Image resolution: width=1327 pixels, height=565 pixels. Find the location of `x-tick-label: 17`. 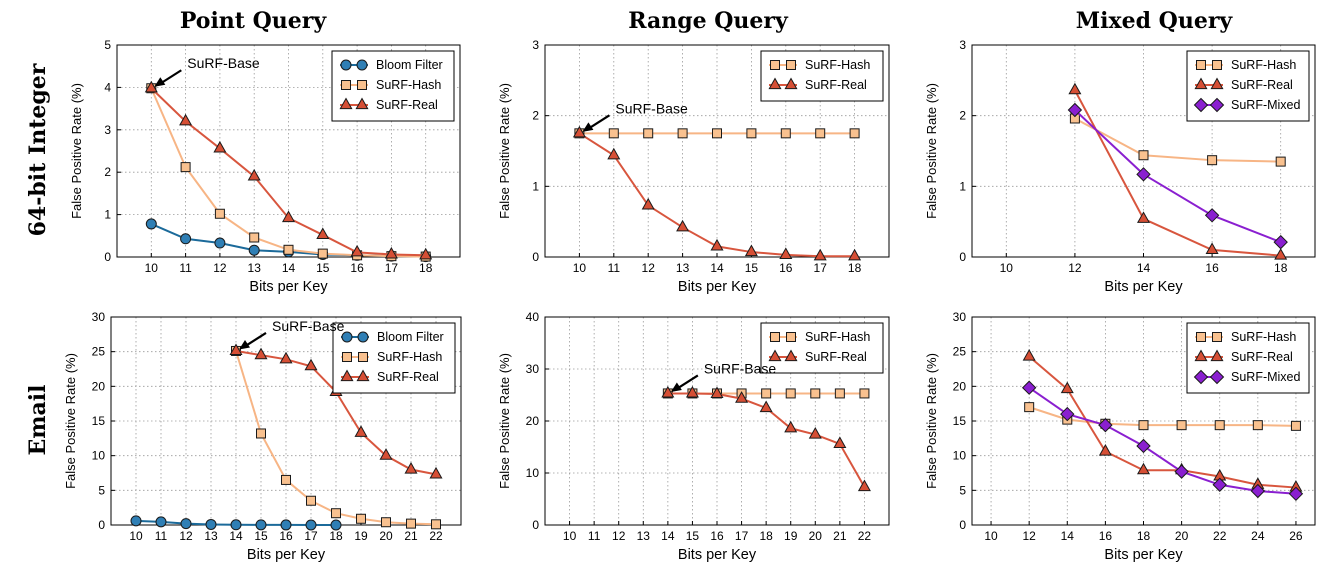

x-tick-label: 17 is located at coordinates (311, 536).